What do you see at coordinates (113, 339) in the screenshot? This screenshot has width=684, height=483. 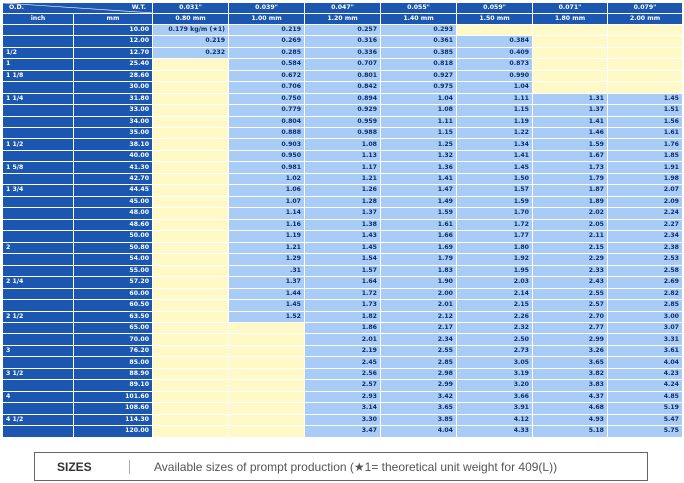 I see `od-mm-cell: 70.00` at bounding box center [113, 339].